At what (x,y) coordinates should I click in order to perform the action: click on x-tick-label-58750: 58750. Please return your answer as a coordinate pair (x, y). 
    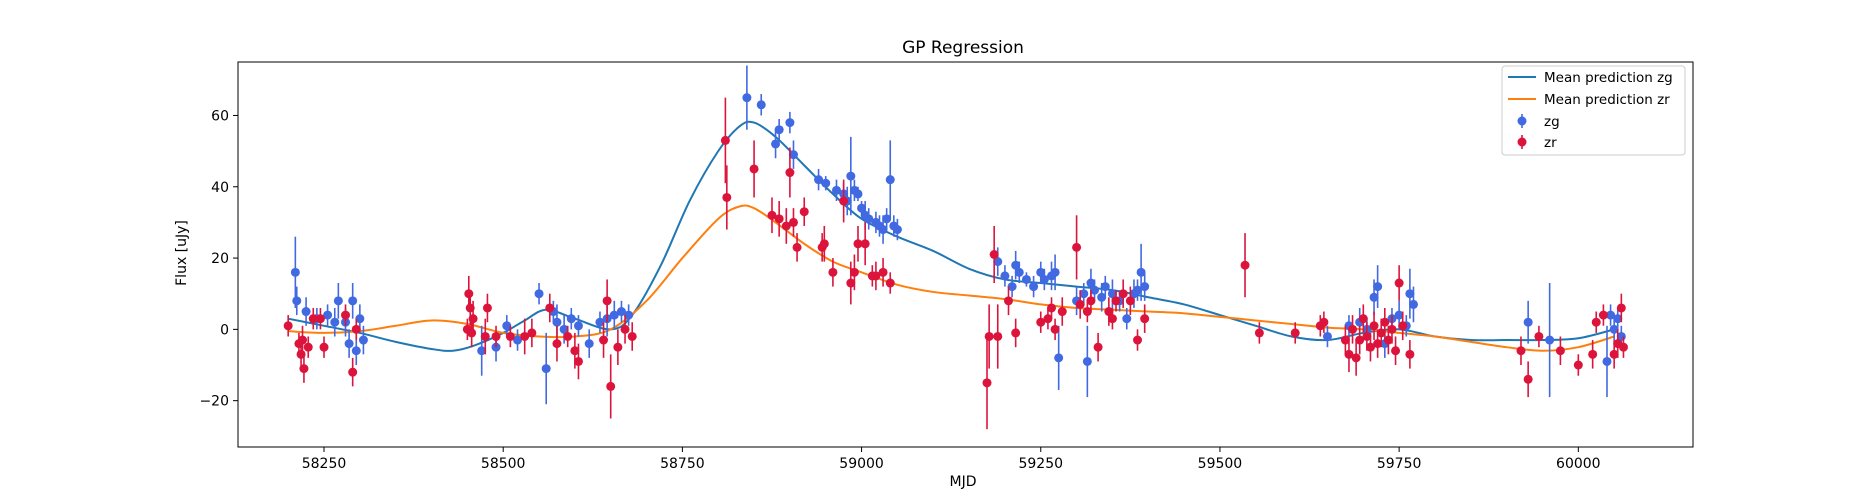
    Looking at the image, I should click on (682, 464).